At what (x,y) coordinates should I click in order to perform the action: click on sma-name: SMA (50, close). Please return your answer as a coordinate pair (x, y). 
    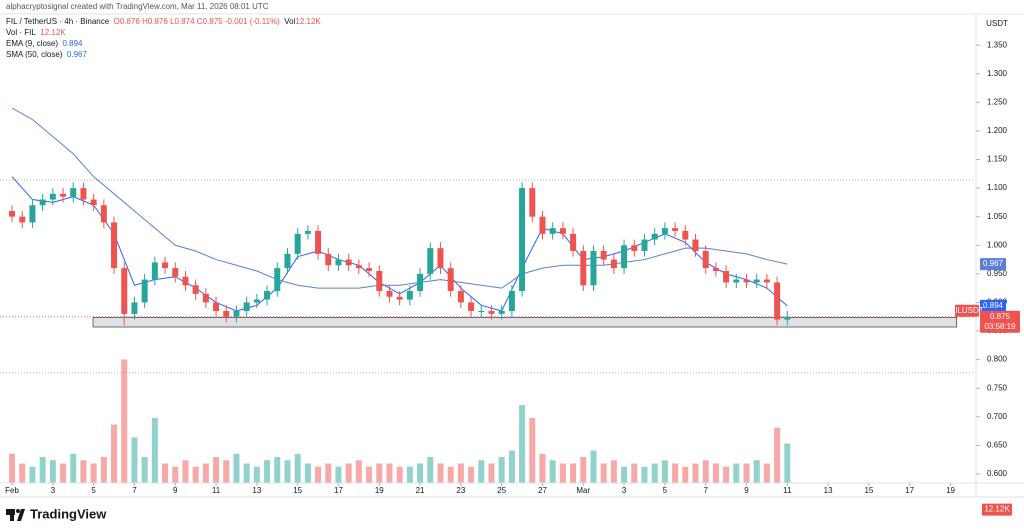
    Looking at the image, I should click on (34, 54).